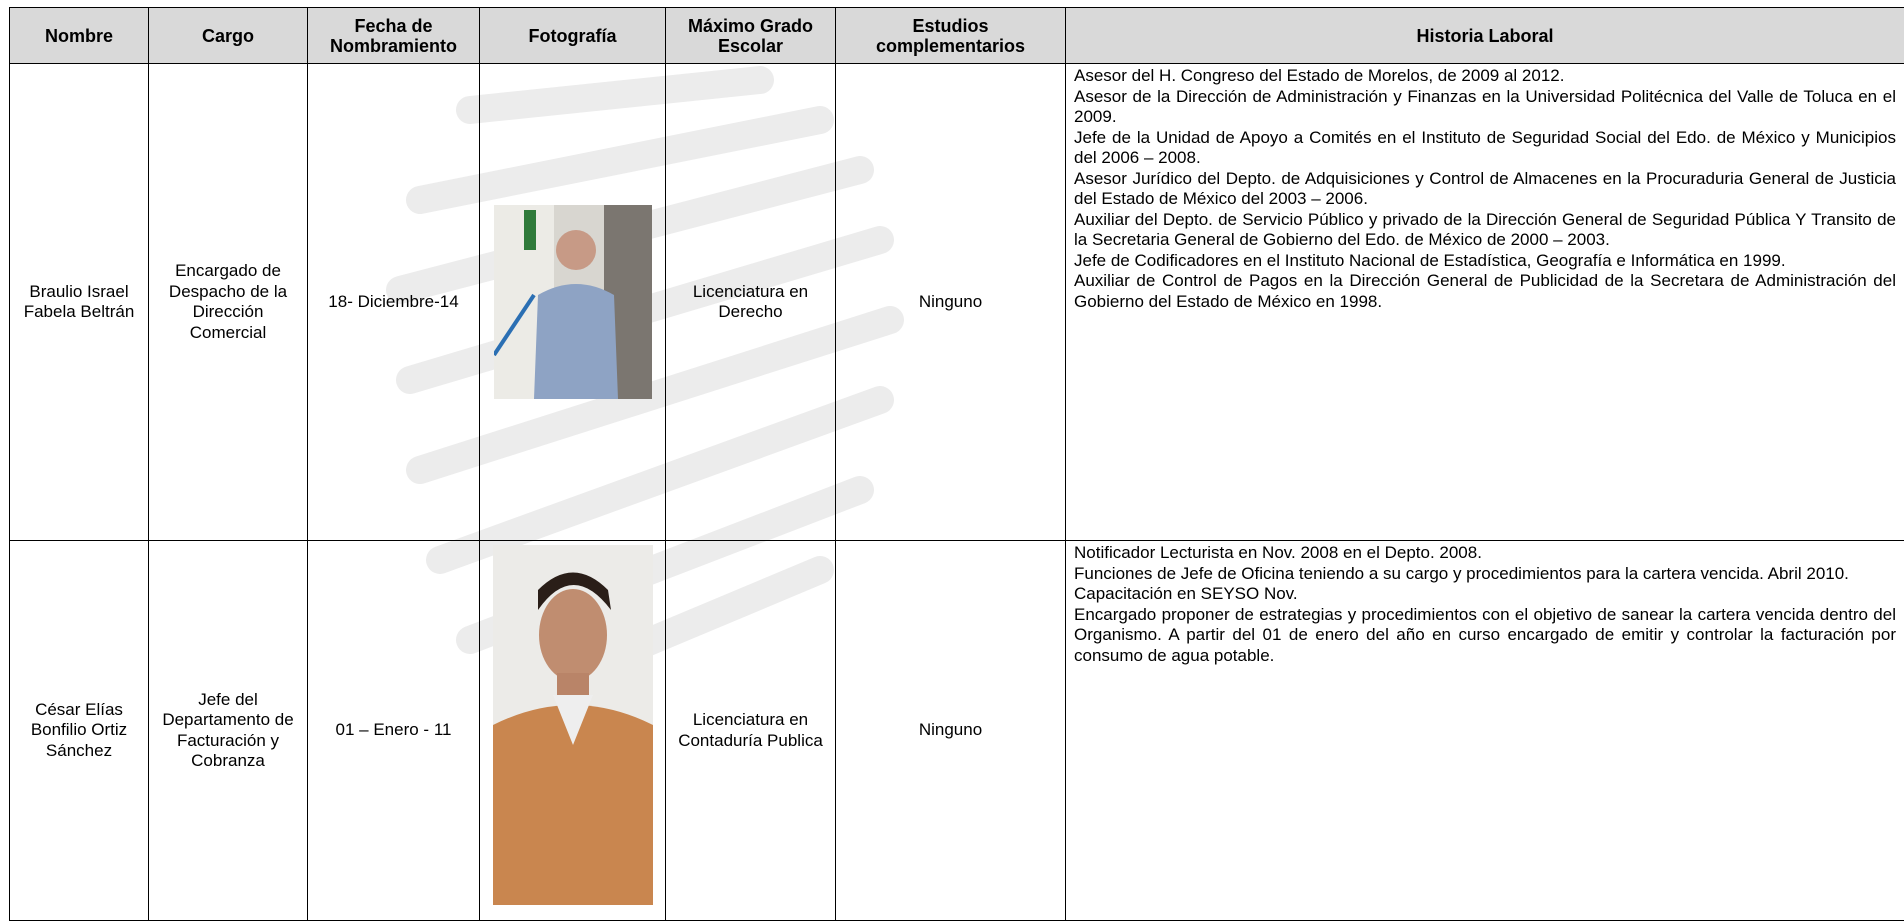  Describe the element at coordinates (1485, 36) in the screenshot. I see `column-header: Historia Laboral` at that location.